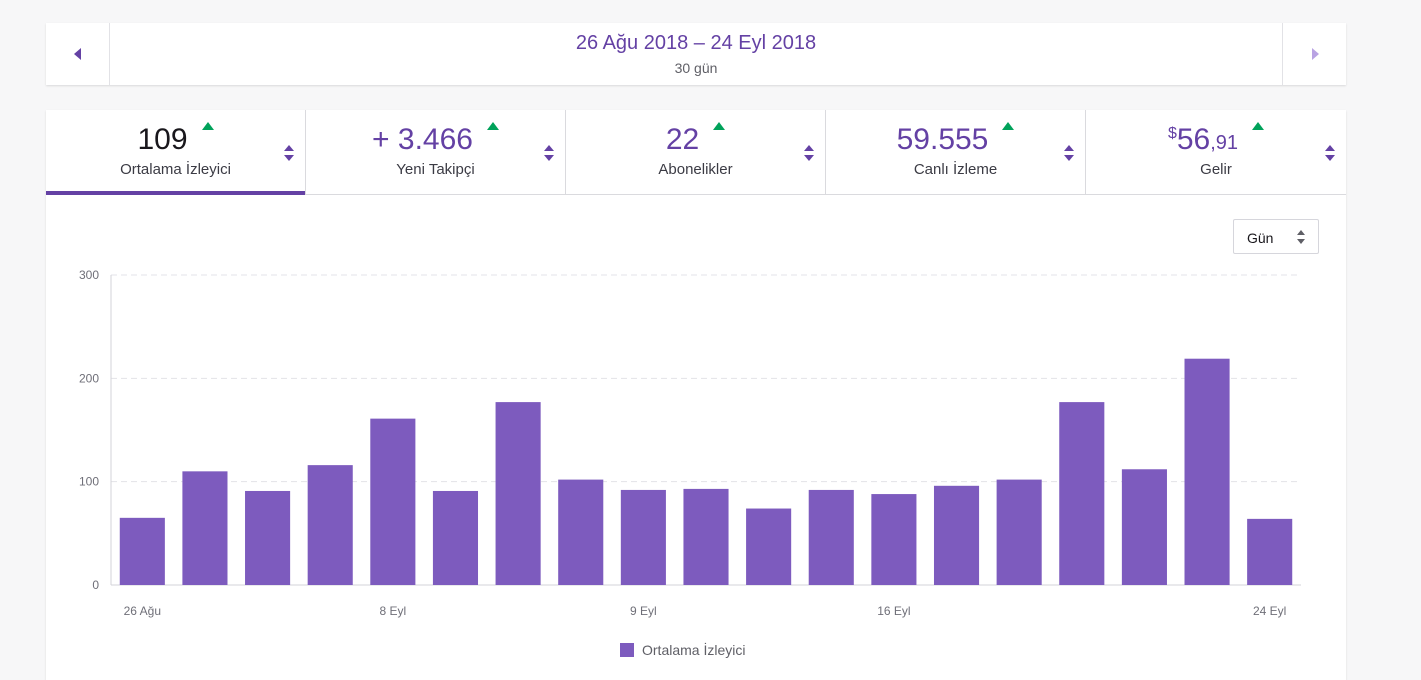 This screenshot has width=1421, height=680. Describe the element at coordinates (942, 139) in the screenshot. I see `tab-value: 59.555` at that location.